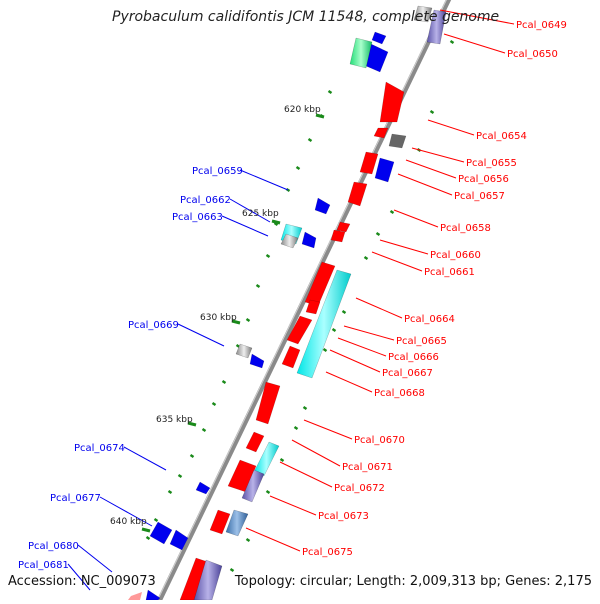 This screenshot has height=604, width=600. I want to click on gene-label-pcal-0671: Pcal_0671, so click(367, 467).